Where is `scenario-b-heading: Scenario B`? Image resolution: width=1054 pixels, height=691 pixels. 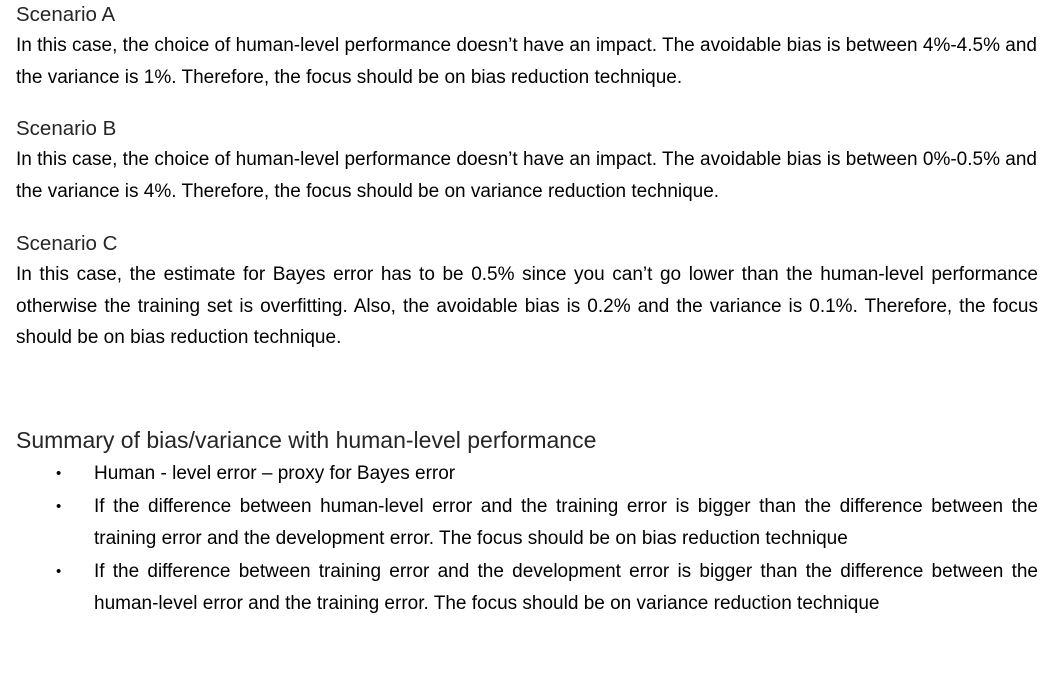 scenario-b-heading: Scenario B is located at coordinates (66, 128).